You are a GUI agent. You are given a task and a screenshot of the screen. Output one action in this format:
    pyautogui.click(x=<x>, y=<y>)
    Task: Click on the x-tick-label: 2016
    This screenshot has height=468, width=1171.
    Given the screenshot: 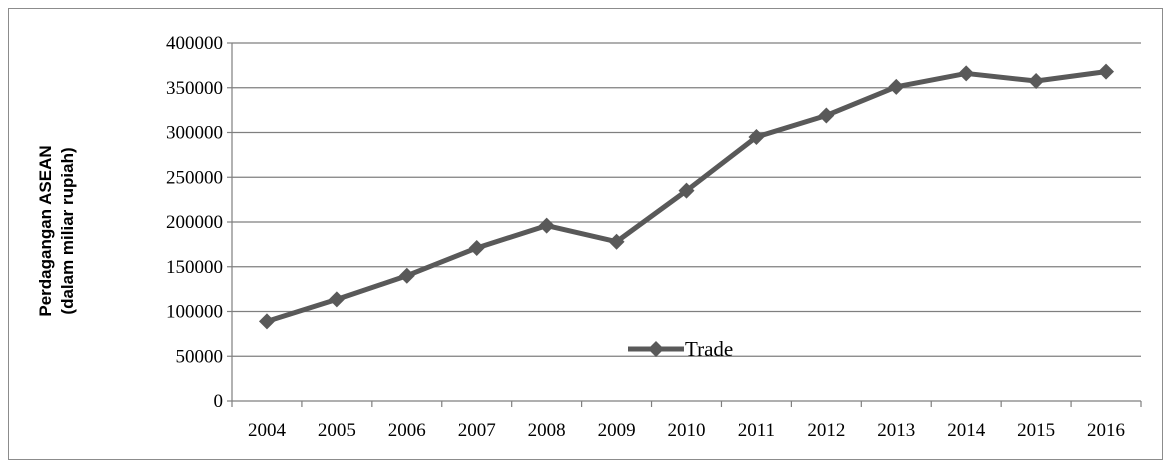 What is the action you would take?
    pyautogui.click(x=1106, y=430)
    